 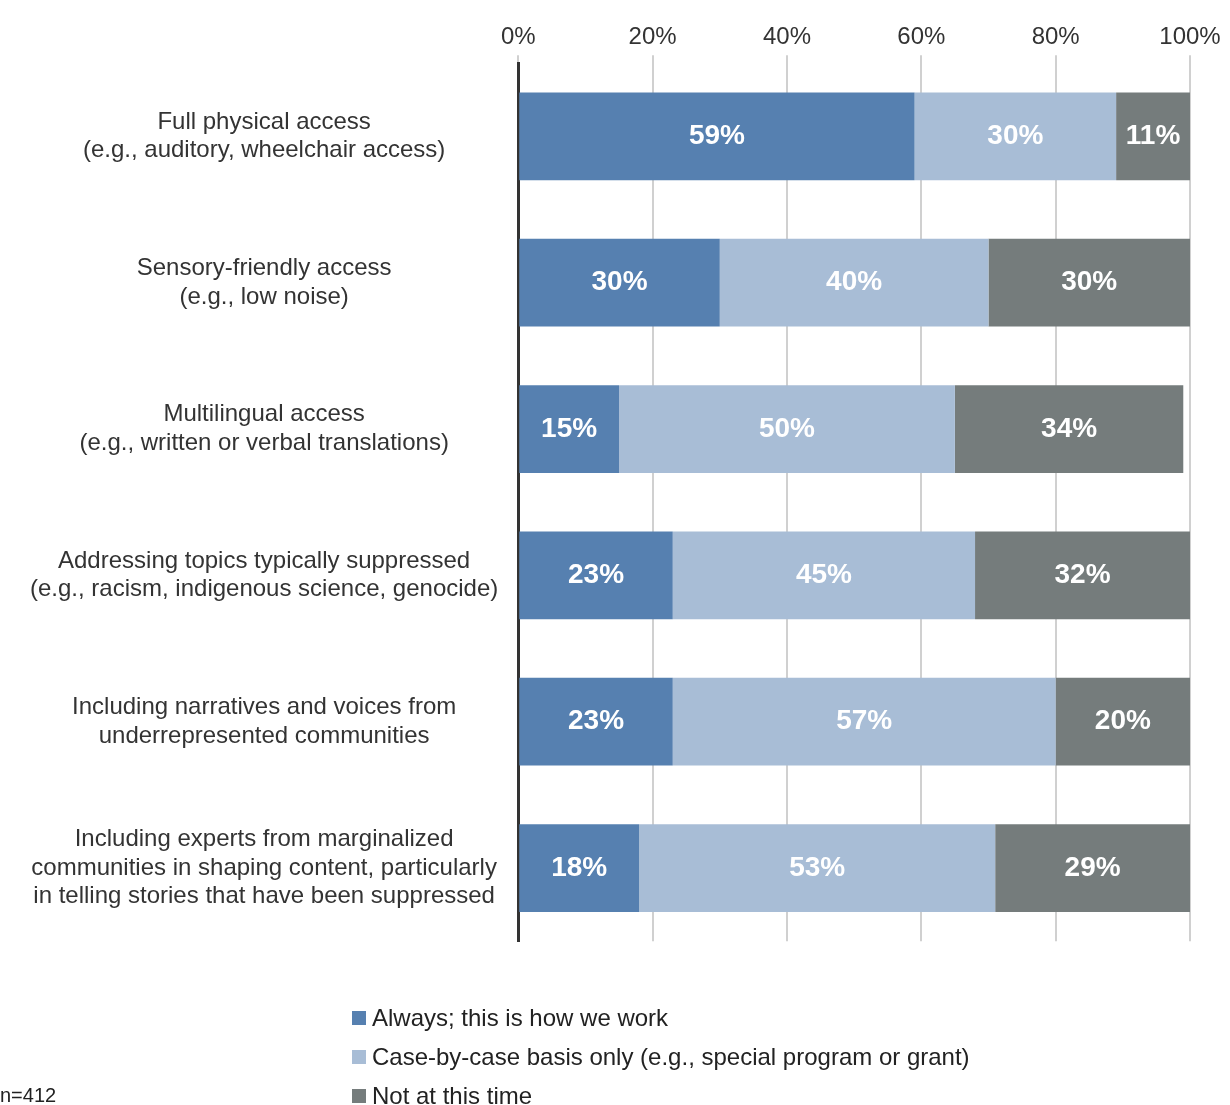 I want to click on data-label: 32%, so click(x=1082, y=574).